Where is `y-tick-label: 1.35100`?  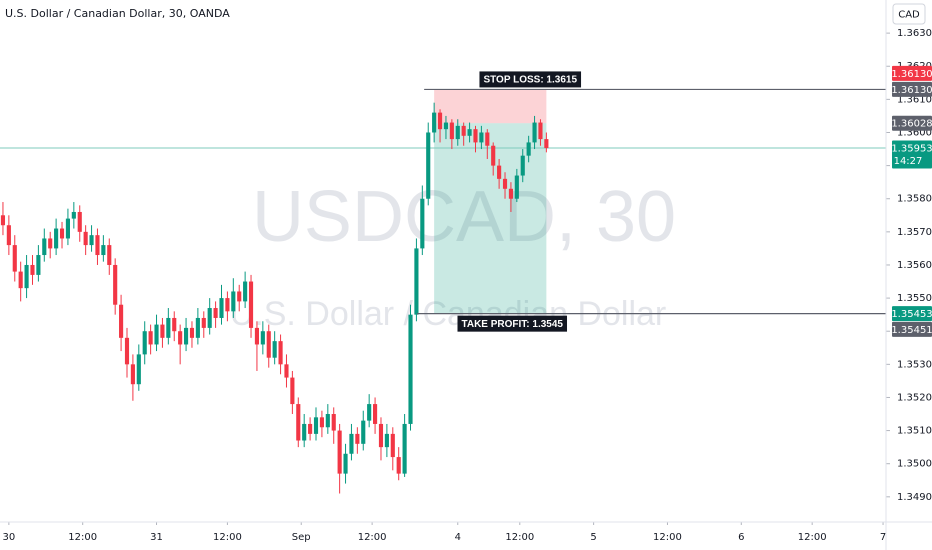 y-tick-label: 1.35100 is located at coordinates (914, 431).